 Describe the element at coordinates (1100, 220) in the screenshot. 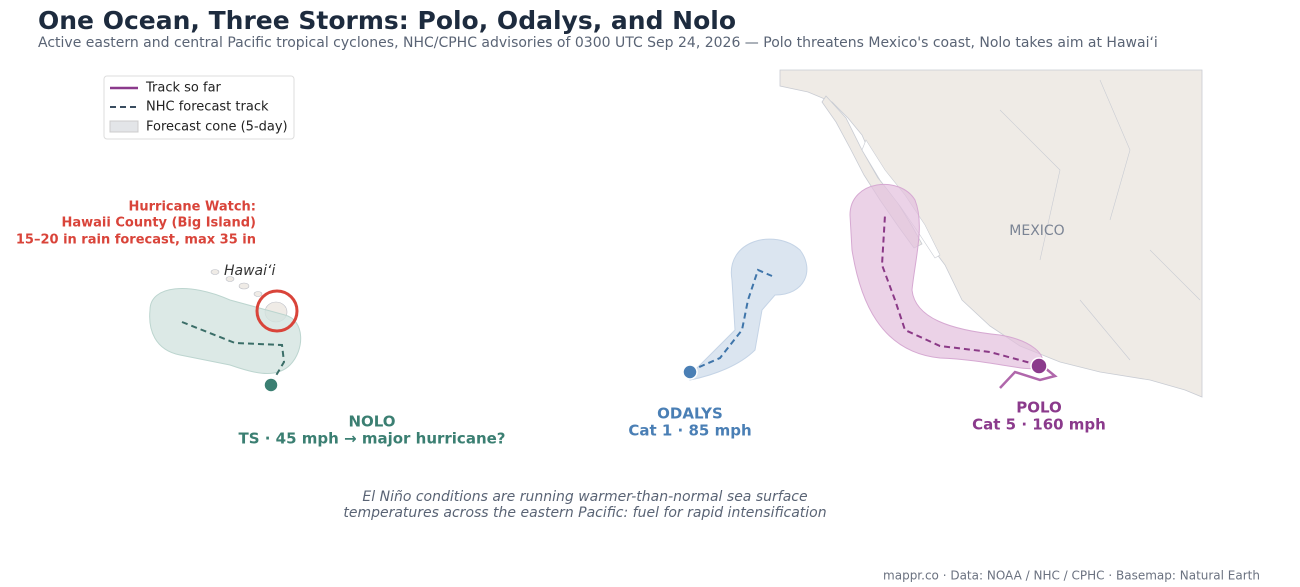

I see `state-borders` at that location.